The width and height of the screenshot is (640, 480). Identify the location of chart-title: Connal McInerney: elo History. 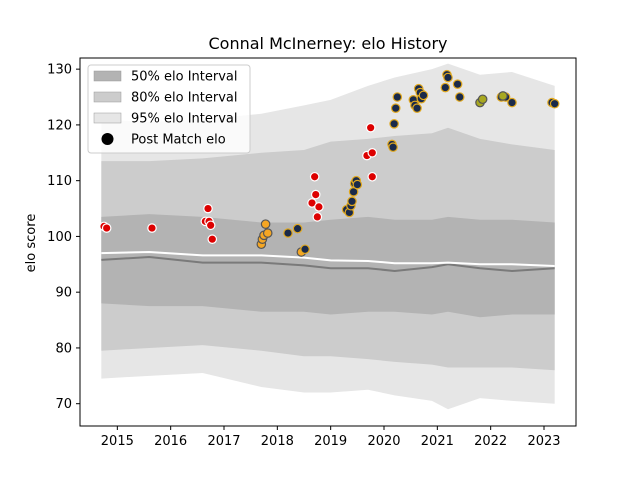
(327, 43).